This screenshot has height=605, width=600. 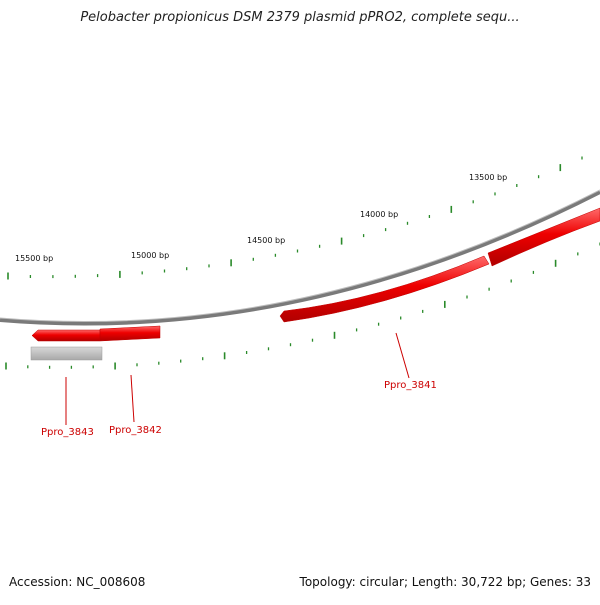 What do you see at coordinates (410, 385) in the screenshot?
I see `gene-label-ppro-3841: Ppro_3841` at bounding box center [410, 385].